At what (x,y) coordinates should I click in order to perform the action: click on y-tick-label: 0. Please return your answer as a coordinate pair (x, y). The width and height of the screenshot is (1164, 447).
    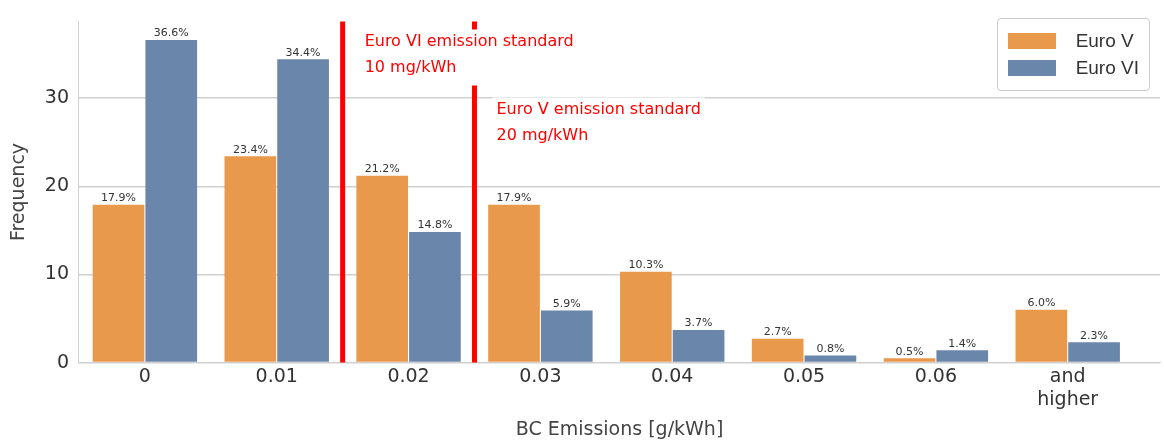
    Looking at the image, I should click on (62, 360).